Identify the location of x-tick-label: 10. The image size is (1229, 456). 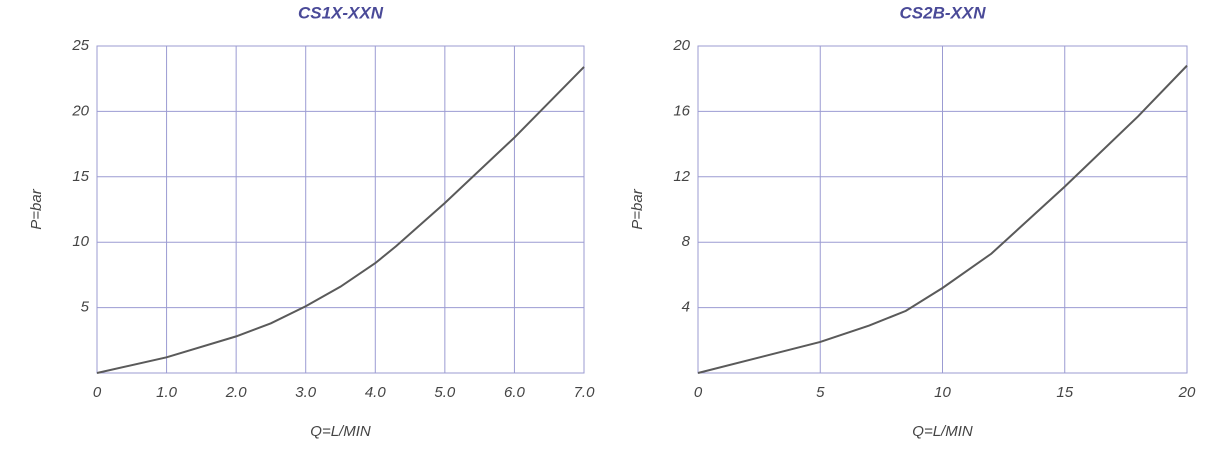
(942, 392).